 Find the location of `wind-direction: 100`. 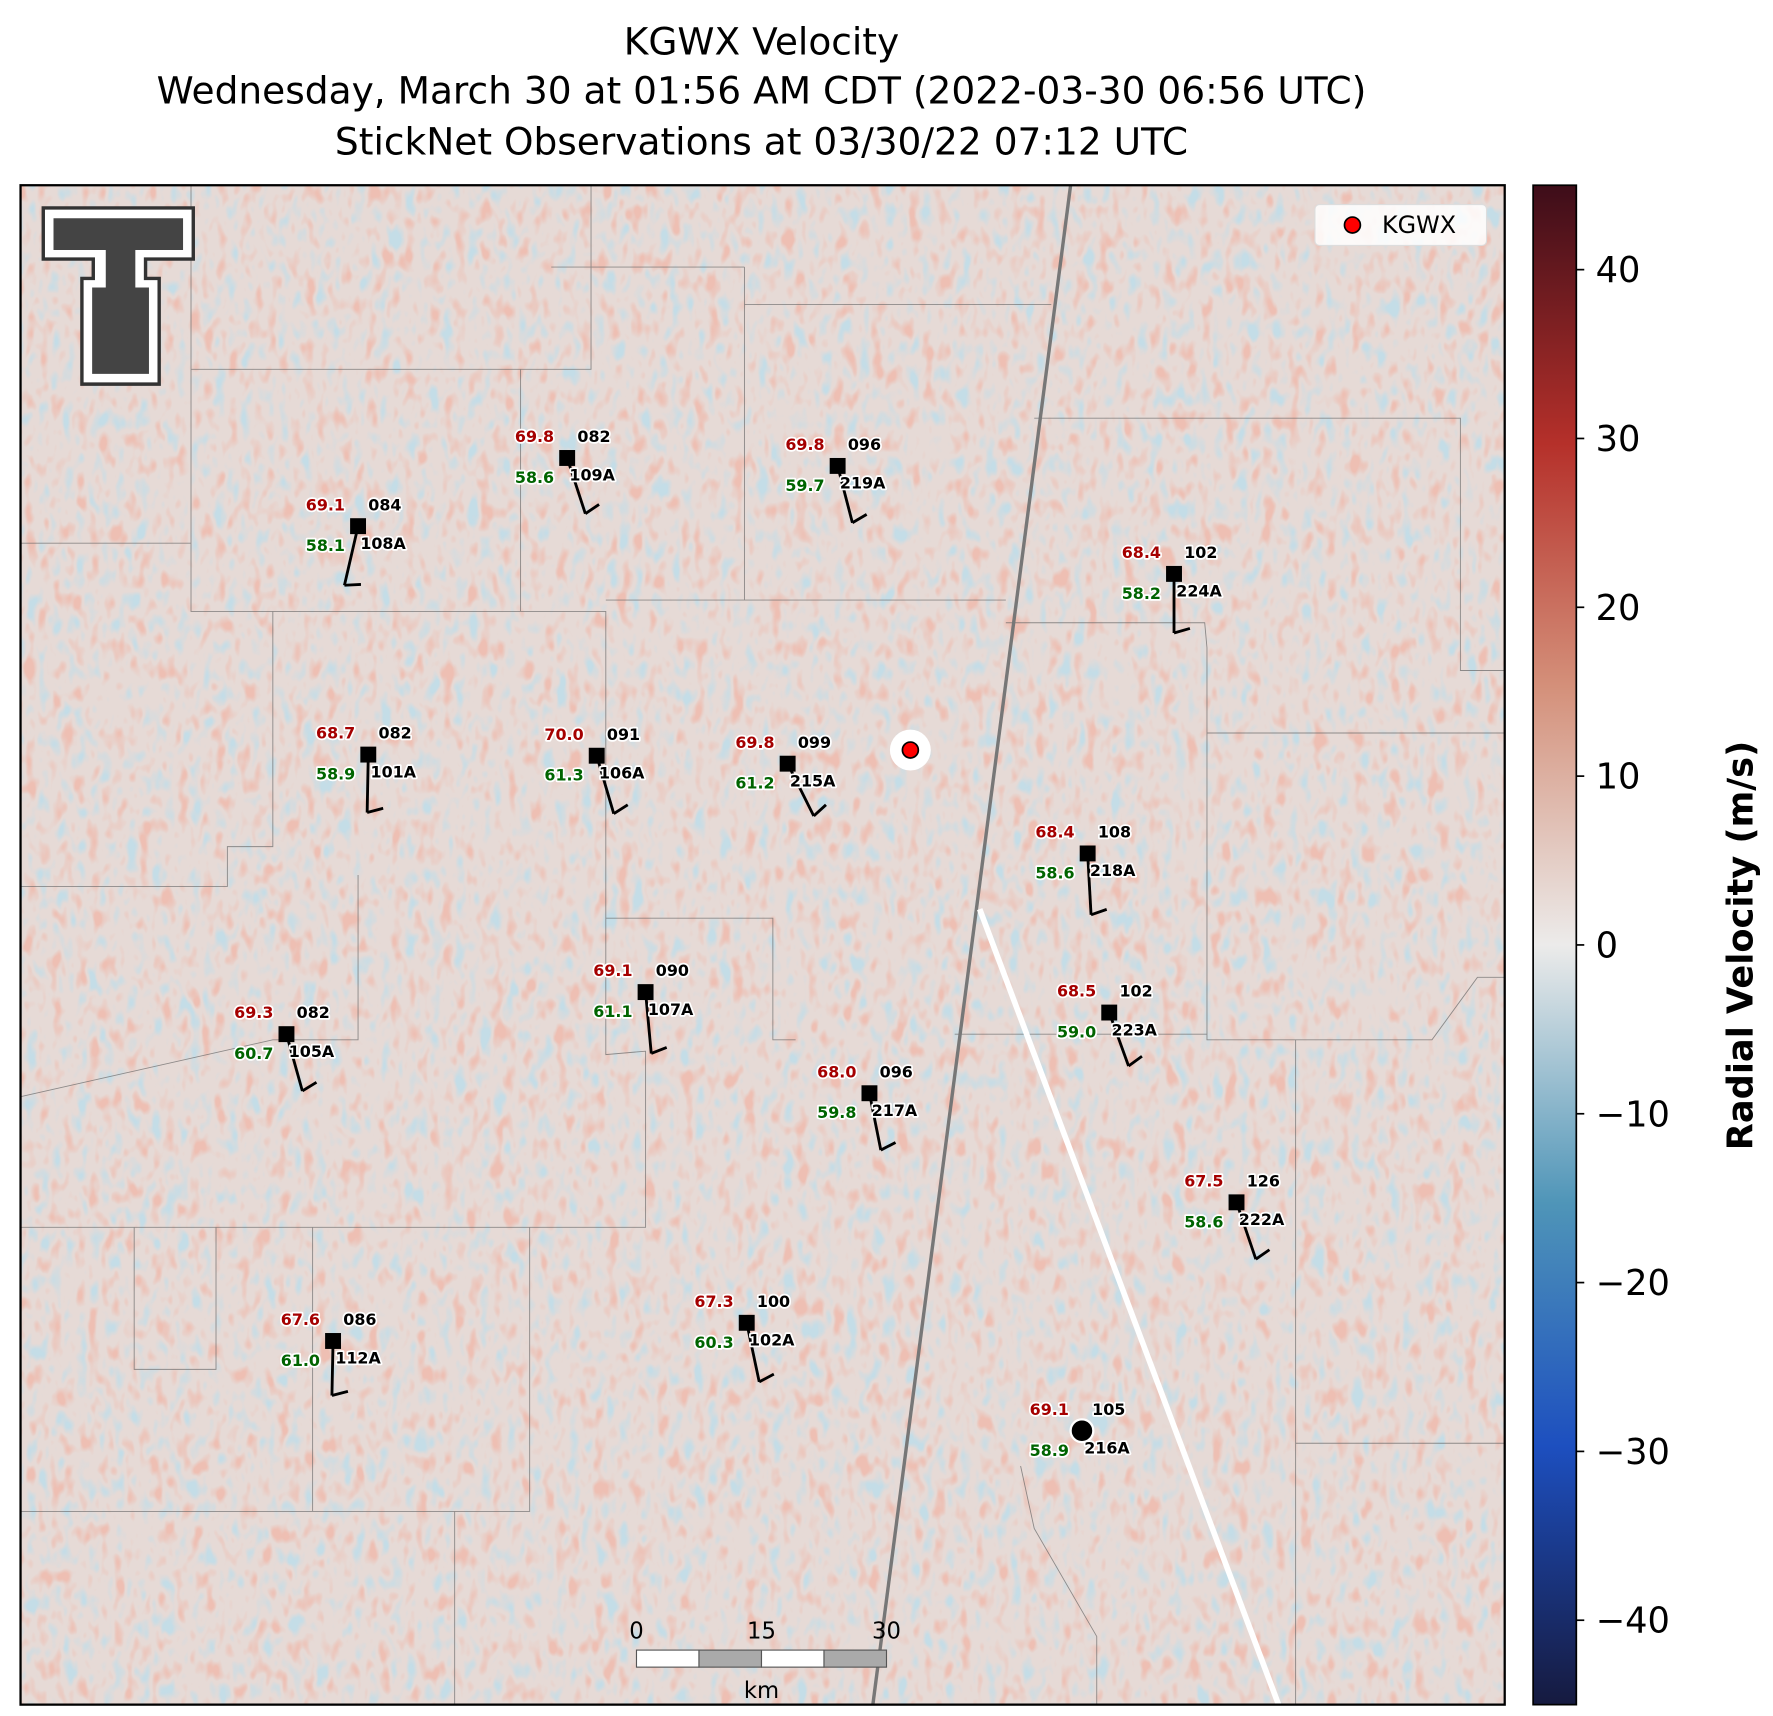

wind-direction: 100 is located at coordinates (773, 1301).